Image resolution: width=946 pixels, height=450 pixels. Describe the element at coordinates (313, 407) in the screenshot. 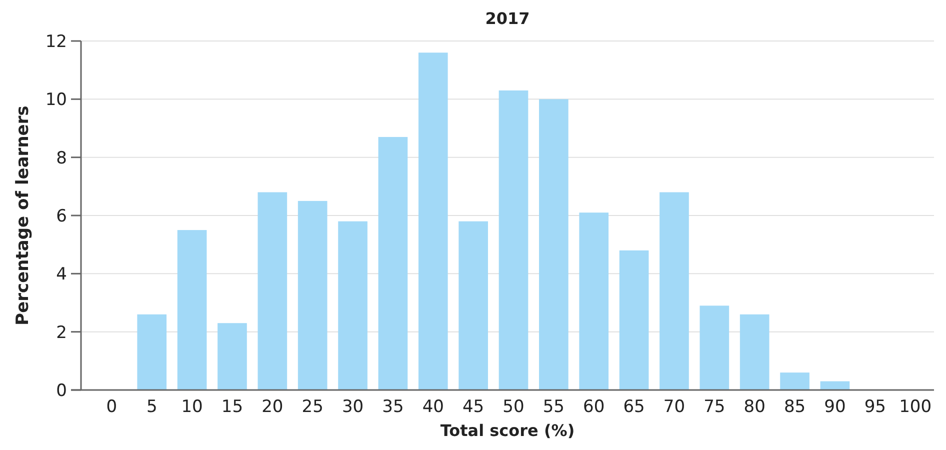

I see `x-tick-label: 25` at that location.